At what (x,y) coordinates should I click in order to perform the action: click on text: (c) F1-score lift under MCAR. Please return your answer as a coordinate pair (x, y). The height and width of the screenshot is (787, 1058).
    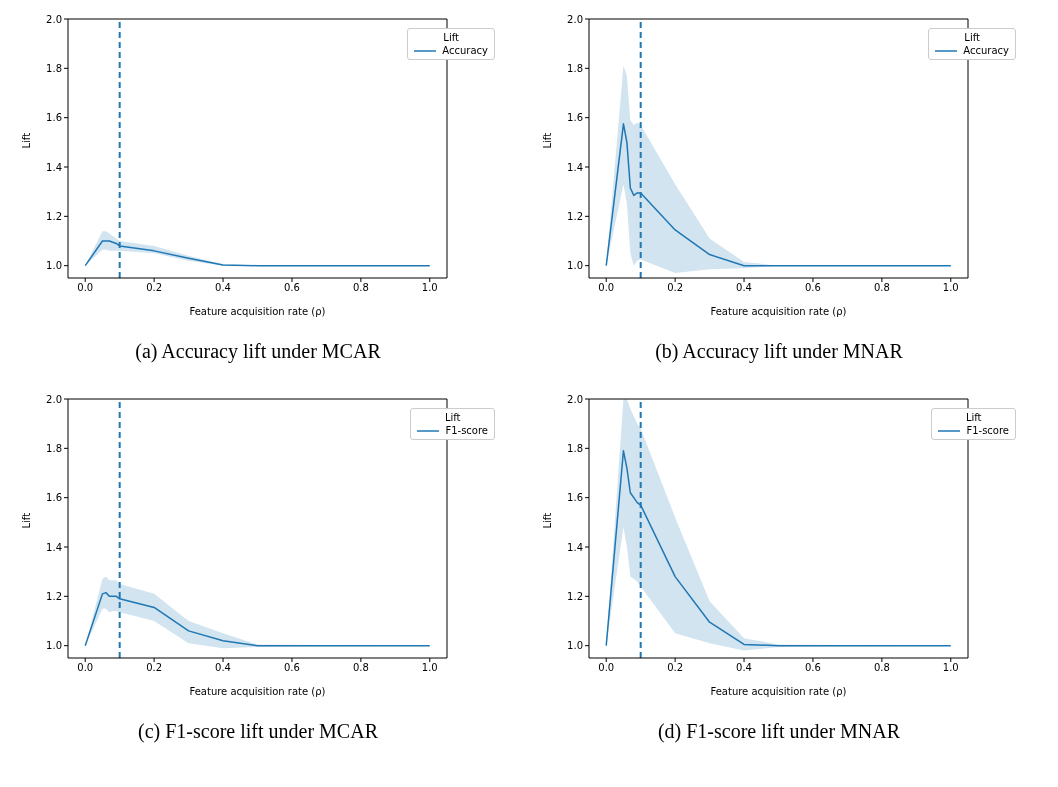
    Looking at the image, I should click on (258, 731).